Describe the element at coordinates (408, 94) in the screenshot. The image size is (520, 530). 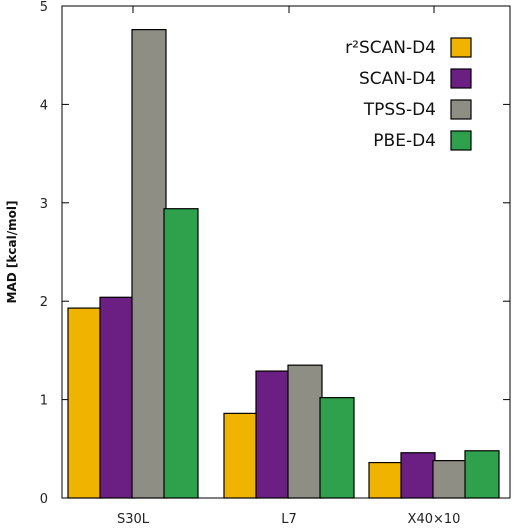
I see `legend: r²SCAN-D4 SCAN-D4 TPSS-D4 PBE-D4` at that location.